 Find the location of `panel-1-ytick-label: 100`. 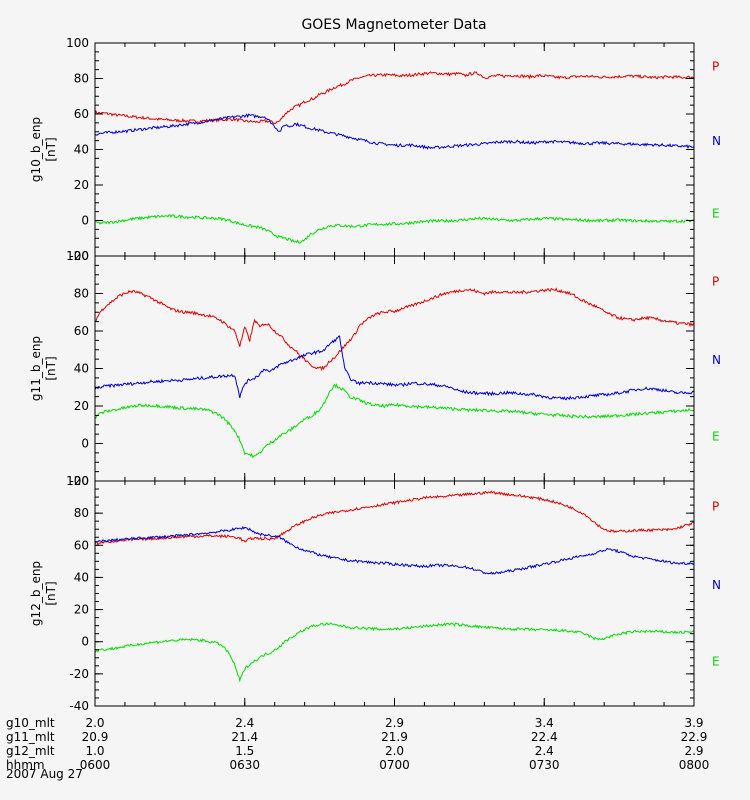

panel-1-ytick-label: 100 is located at coordinates (77, 43).